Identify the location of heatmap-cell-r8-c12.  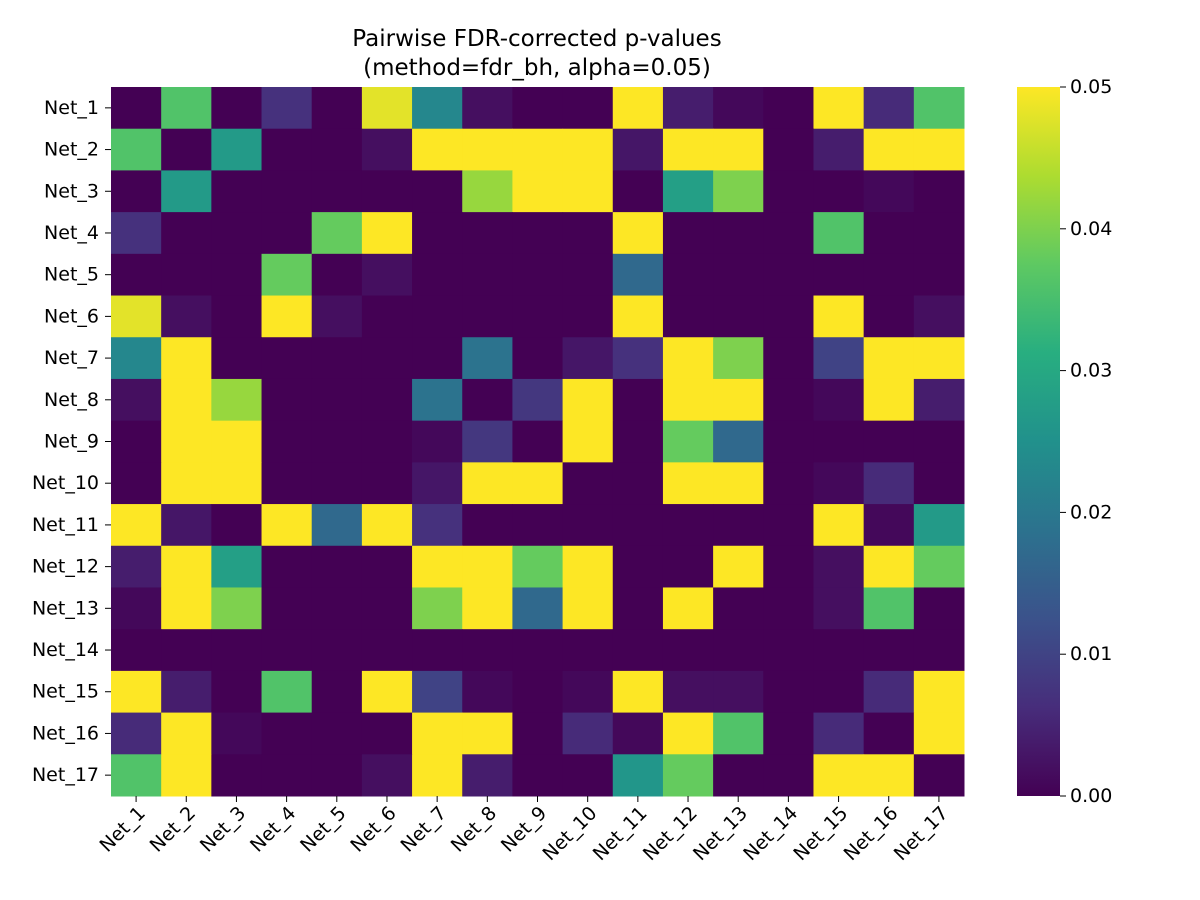
(688, 400).